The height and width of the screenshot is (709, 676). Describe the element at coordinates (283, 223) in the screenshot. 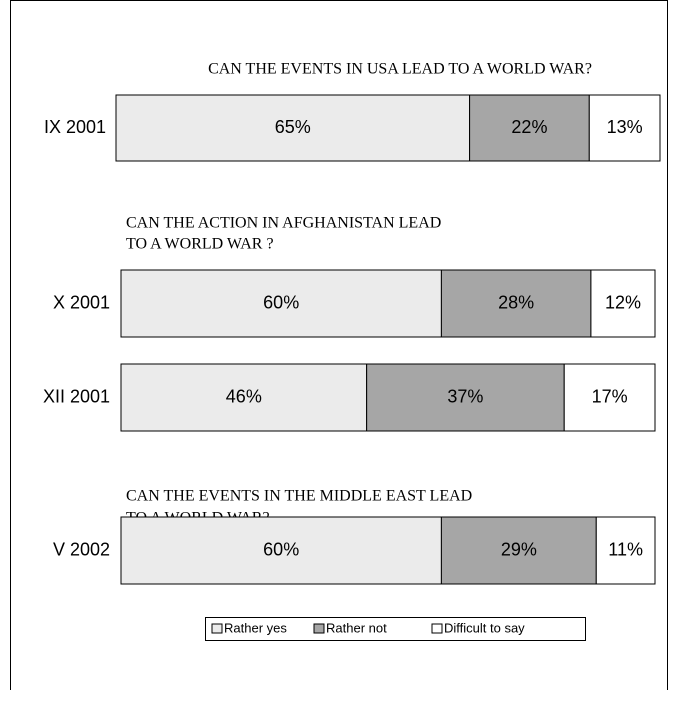

I see `question-title: CAN THE ACTION IN AFGHANISTAN LEAD` at that location.